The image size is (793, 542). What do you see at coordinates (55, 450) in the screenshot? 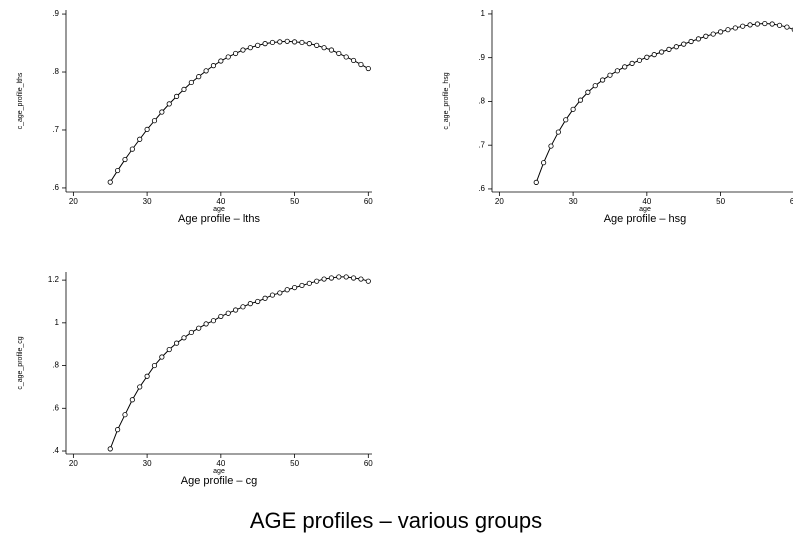
I see `y-tick-label: .4` at bounding box center [55, 450].